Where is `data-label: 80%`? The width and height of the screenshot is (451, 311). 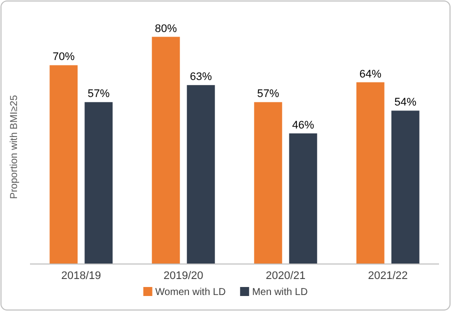 data-label: 80% is located at coordinates (166, 28).